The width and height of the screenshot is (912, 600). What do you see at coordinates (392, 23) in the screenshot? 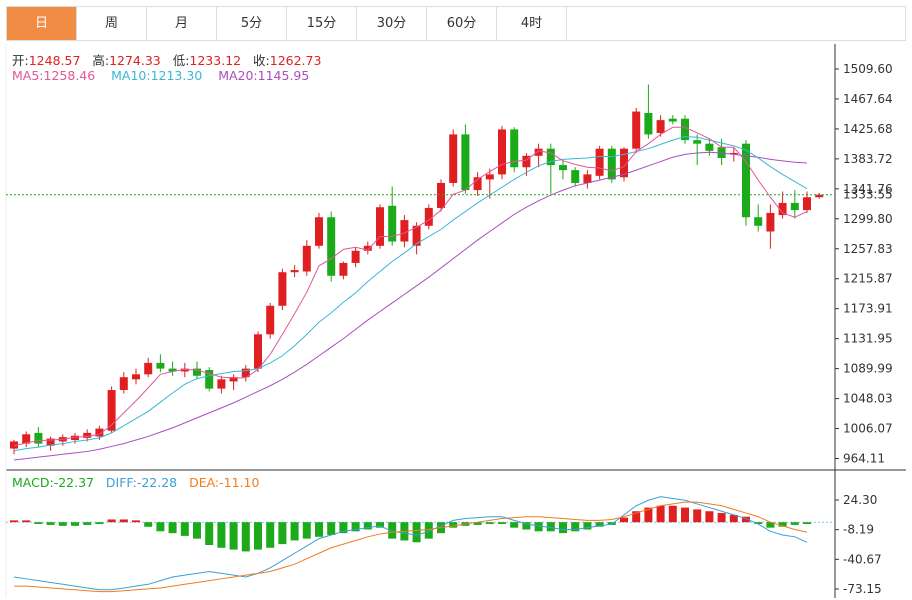
I see `tab-5: 30分` at bounding box center [392, 23].